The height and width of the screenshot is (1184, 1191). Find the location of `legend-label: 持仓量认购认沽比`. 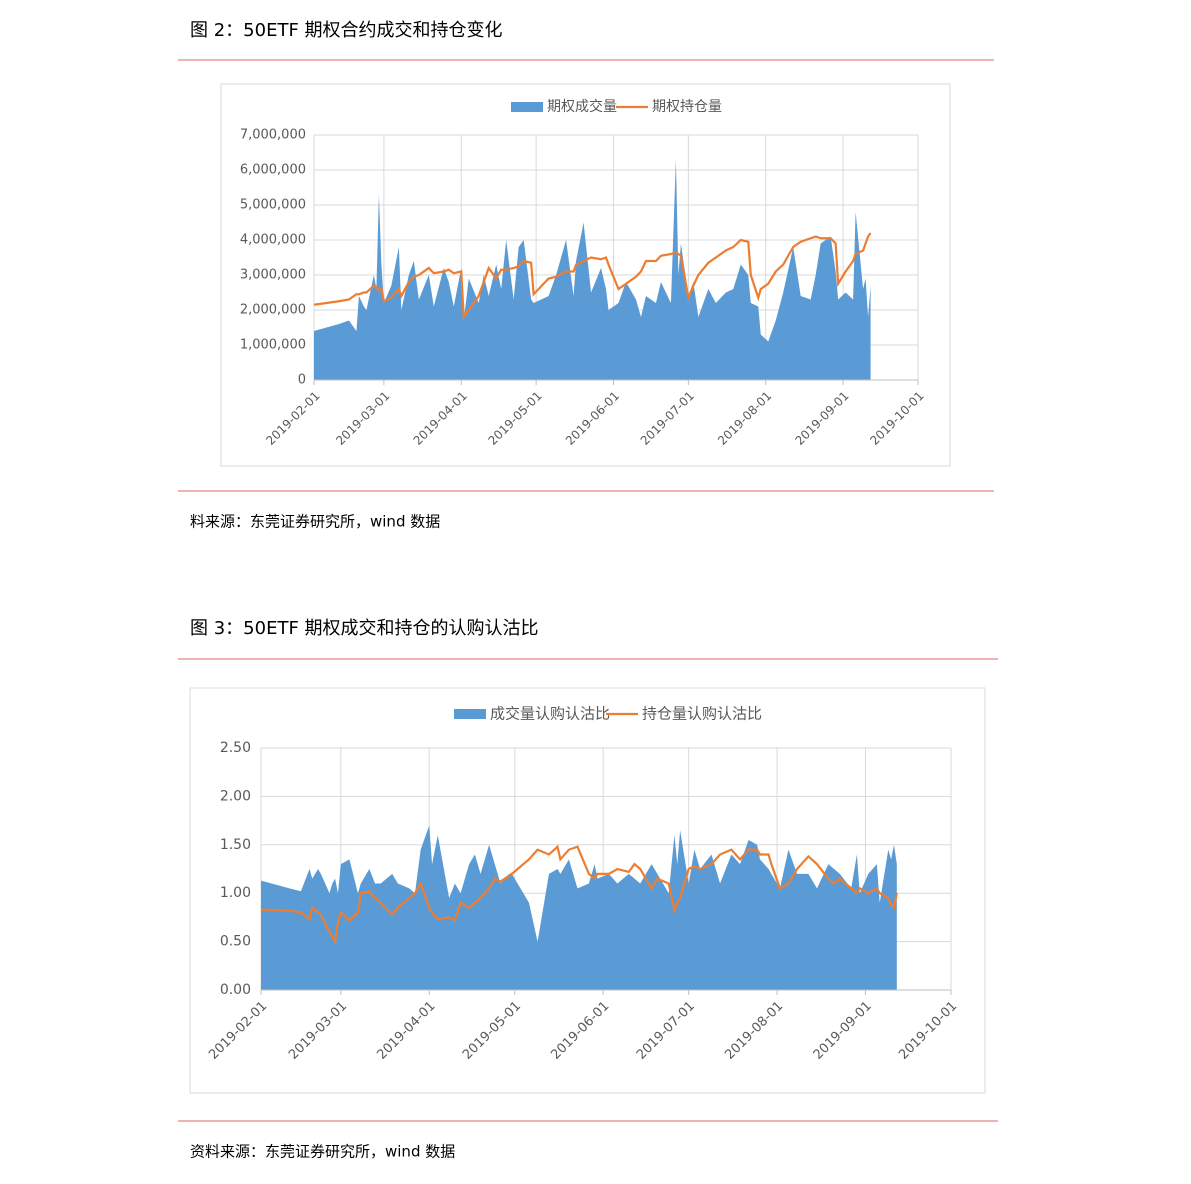

legend-label: 持仓量认购认沽比 is located at coordinates (702, 714).